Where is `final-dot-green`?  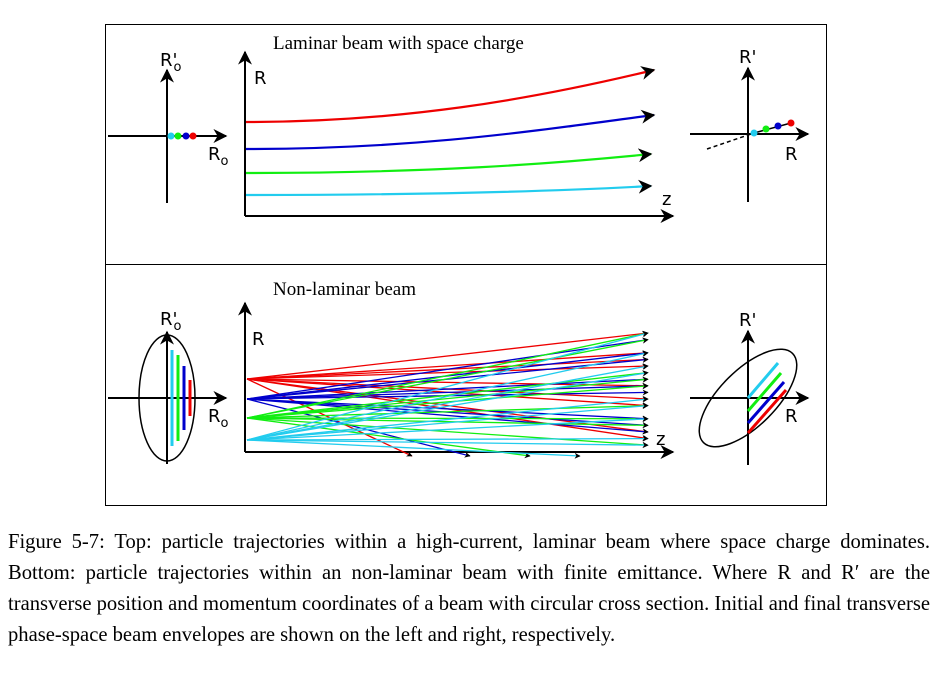 final-dot-green is located at coordinates (766, 129).